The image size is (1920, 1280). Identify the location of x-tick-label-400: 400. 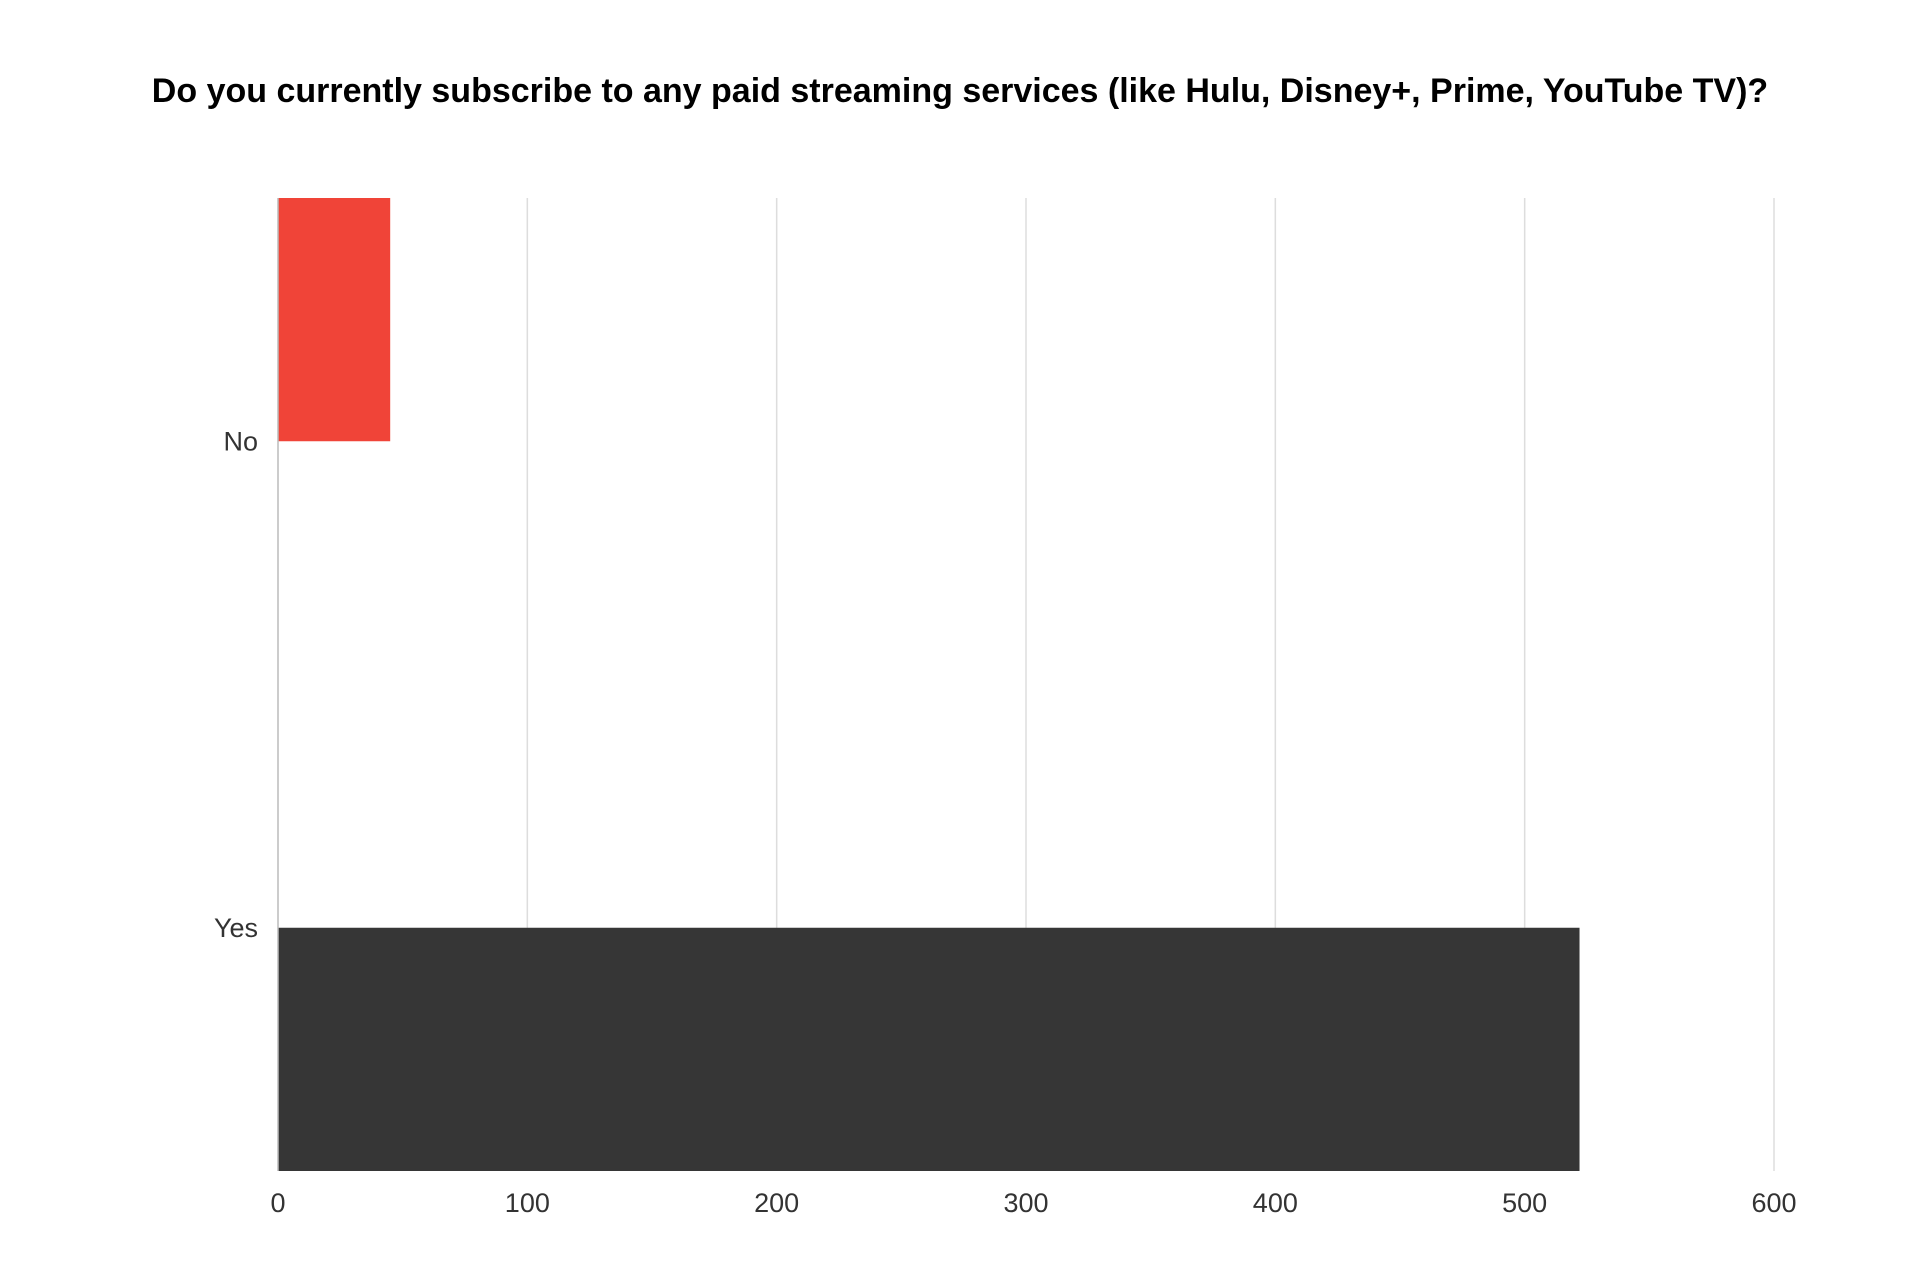
(1275, 1203).